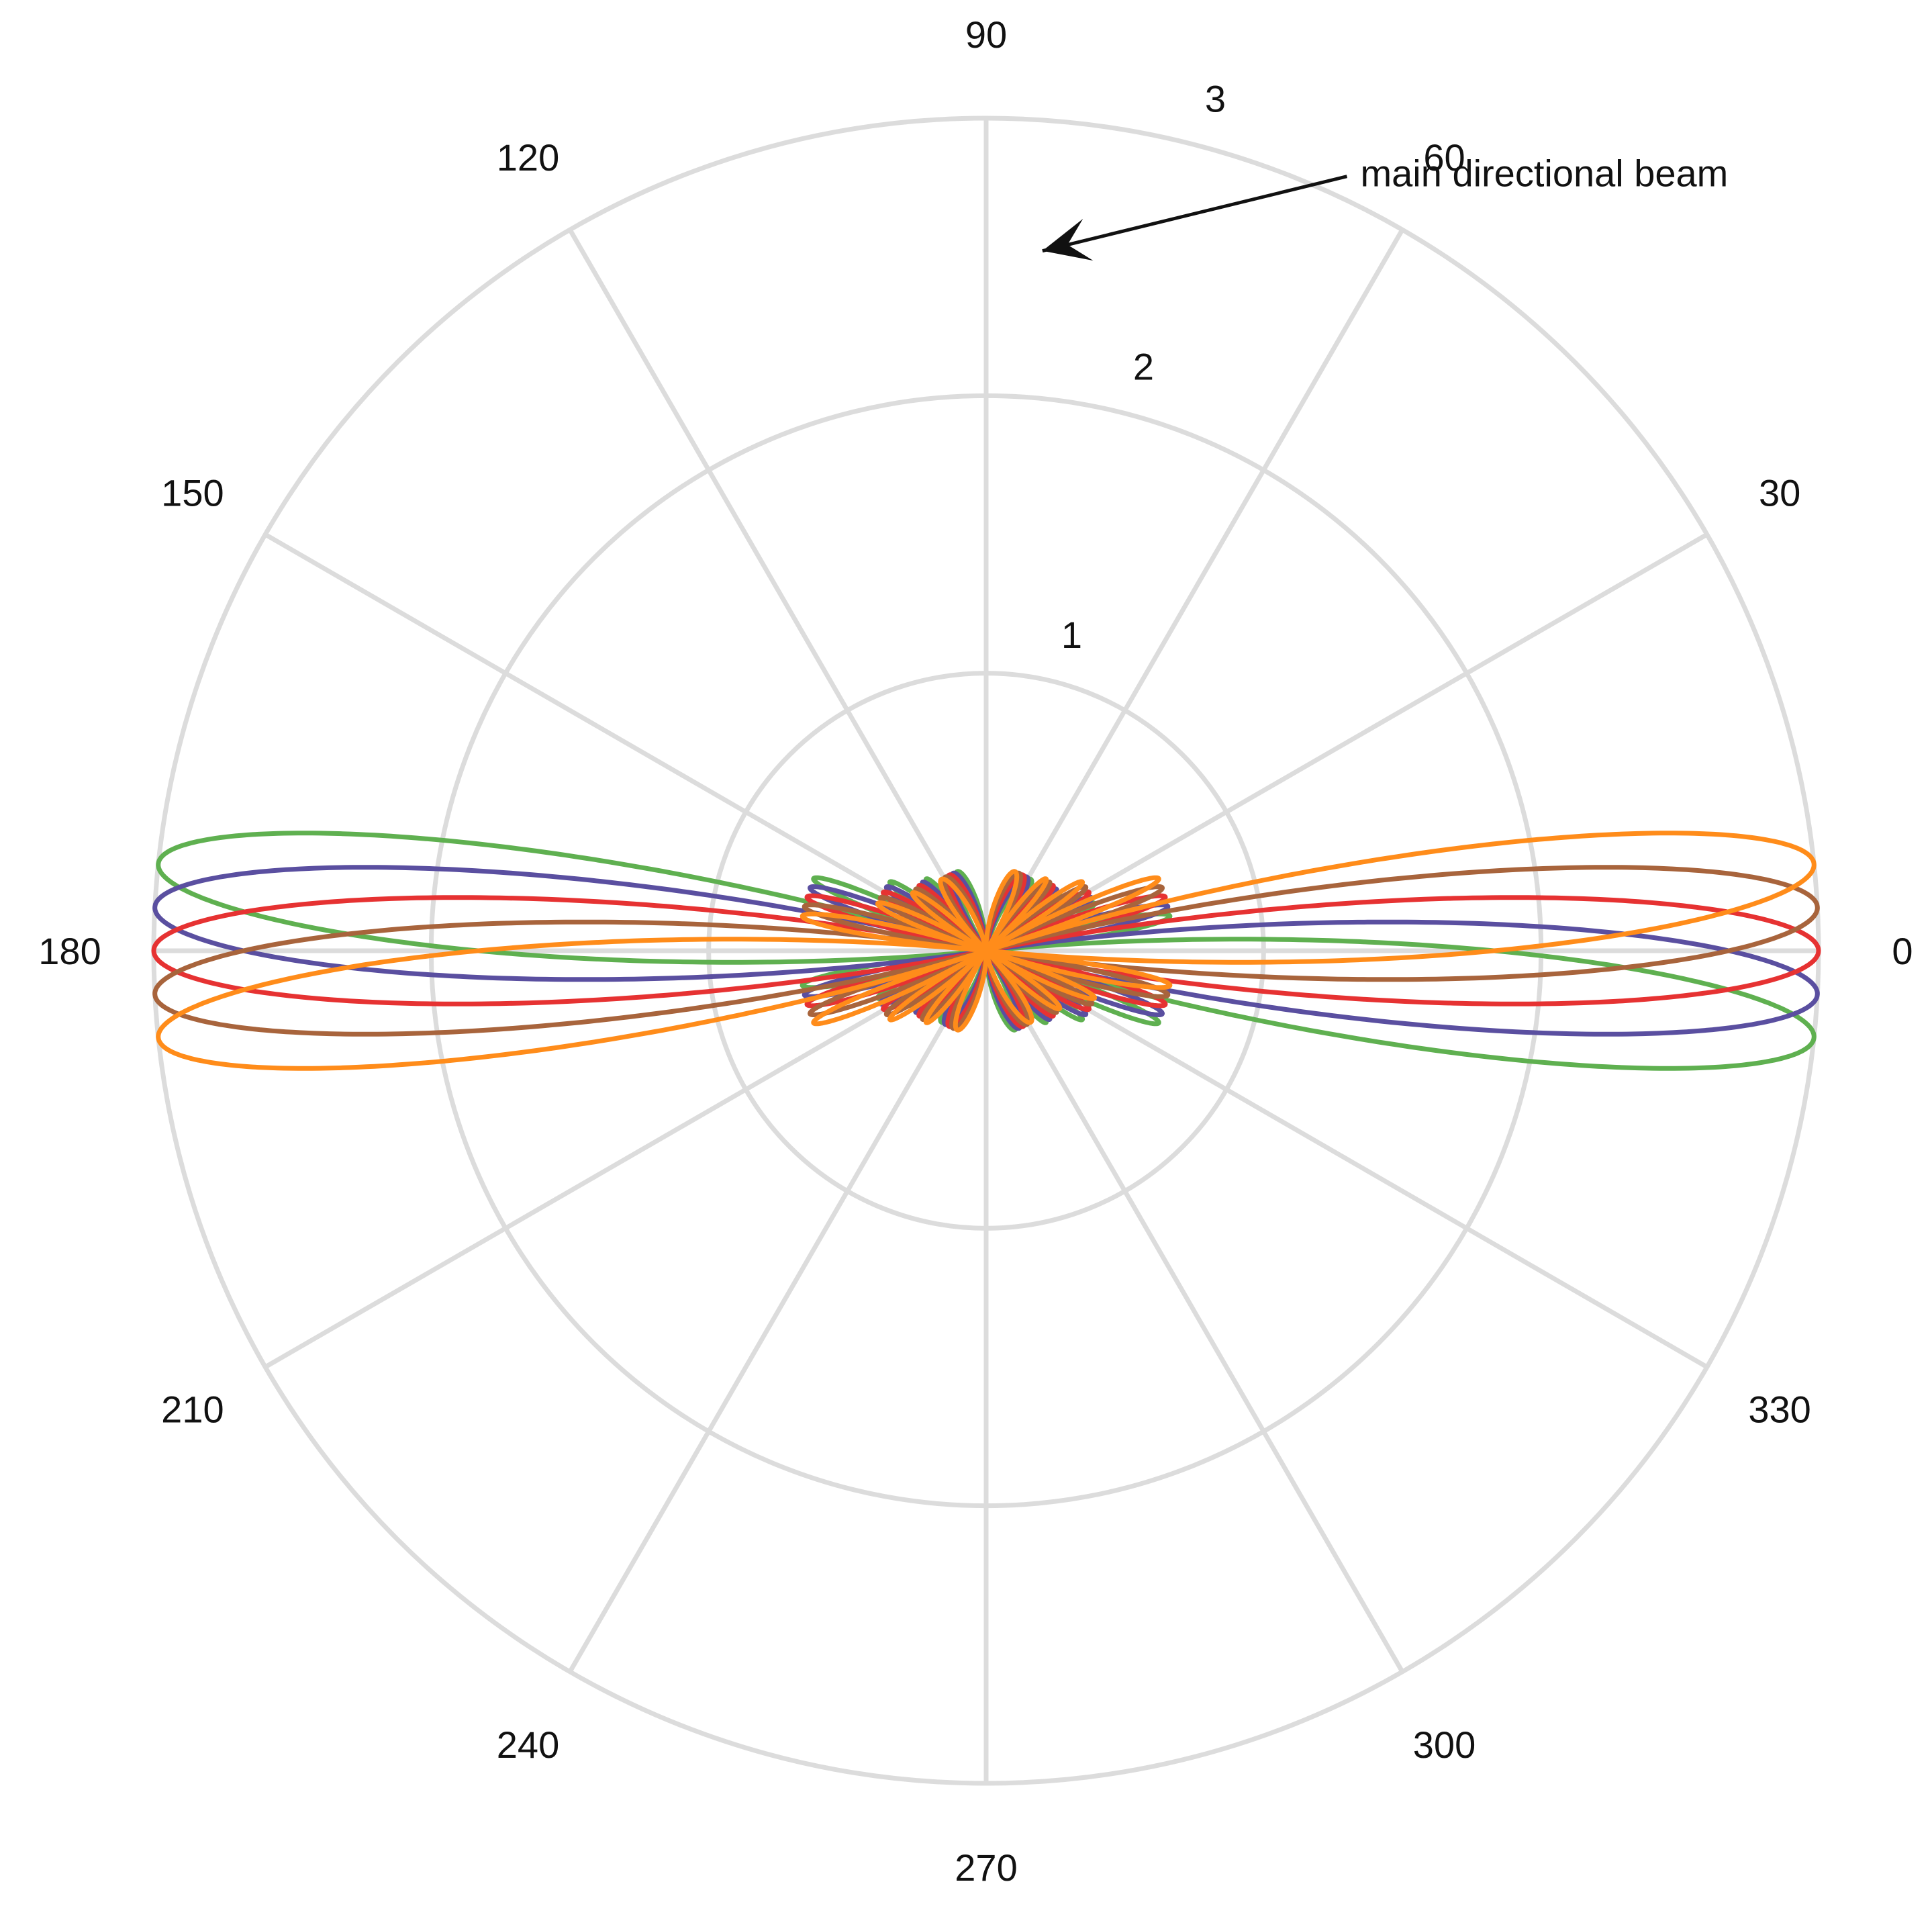 This screenshot has height=1927, width=1932. What do you see at coordinates (1779, 493) in the screenshot?
I see `angle-tick-label: 30` at bounding box center [1779, 493].